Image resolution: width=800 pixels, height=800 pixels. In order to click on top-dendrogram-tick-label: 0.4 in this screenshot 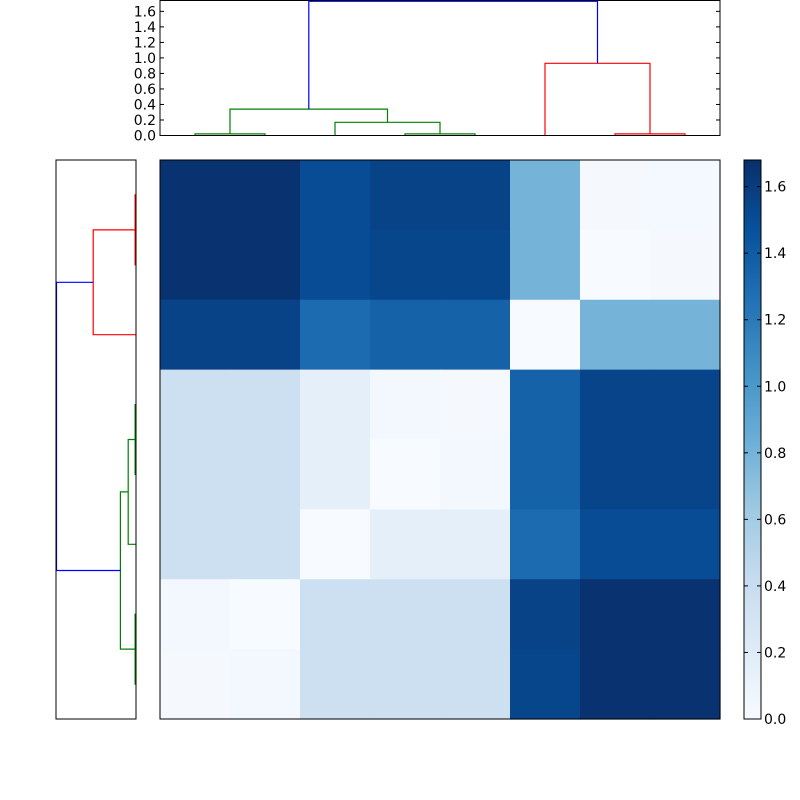, I will do `click(145, 105)`.